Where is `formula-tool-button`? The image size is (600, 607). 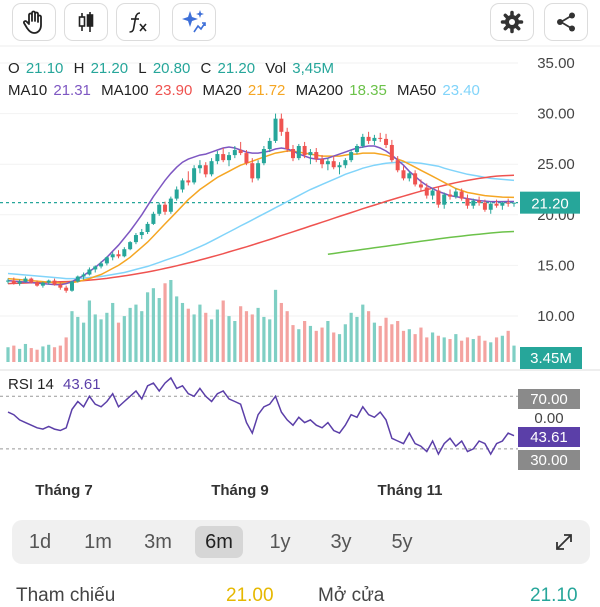
formula-tool-button is located at coordinates (138, 22).